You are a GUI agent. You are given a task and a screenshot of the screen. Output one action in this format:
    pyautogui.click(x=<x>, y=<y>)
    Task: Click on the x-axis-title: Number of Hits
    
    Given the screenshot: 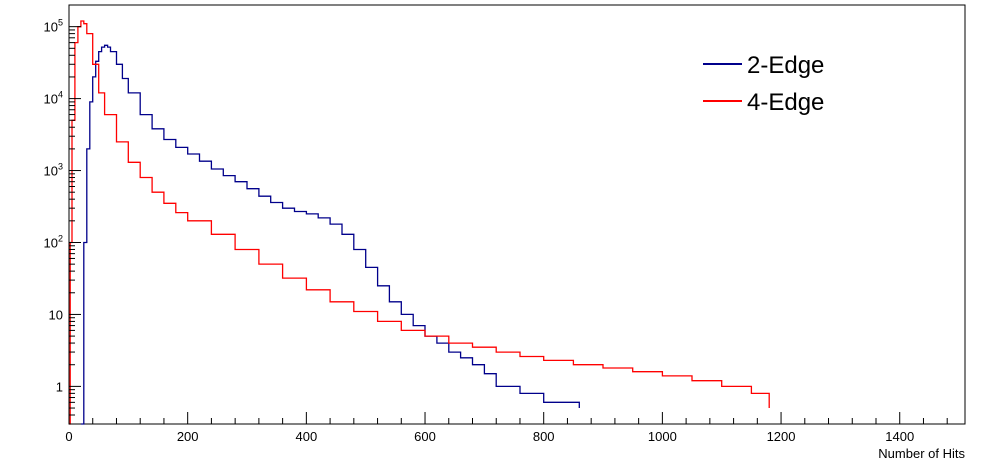 What is the action you would take?
    pyautogui.click(x=921, y=453)
    